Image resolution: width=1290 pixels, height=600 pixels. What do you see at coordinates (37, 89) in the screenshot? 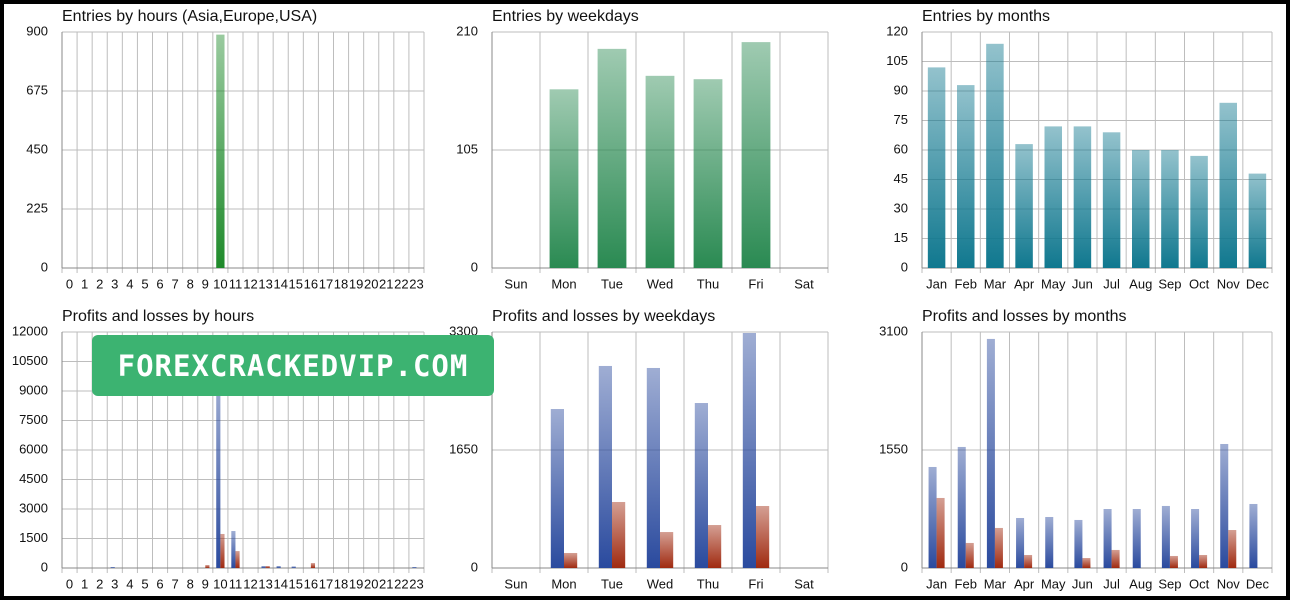
I see `y-tick-label: 675` at bounding box center [37, 89].